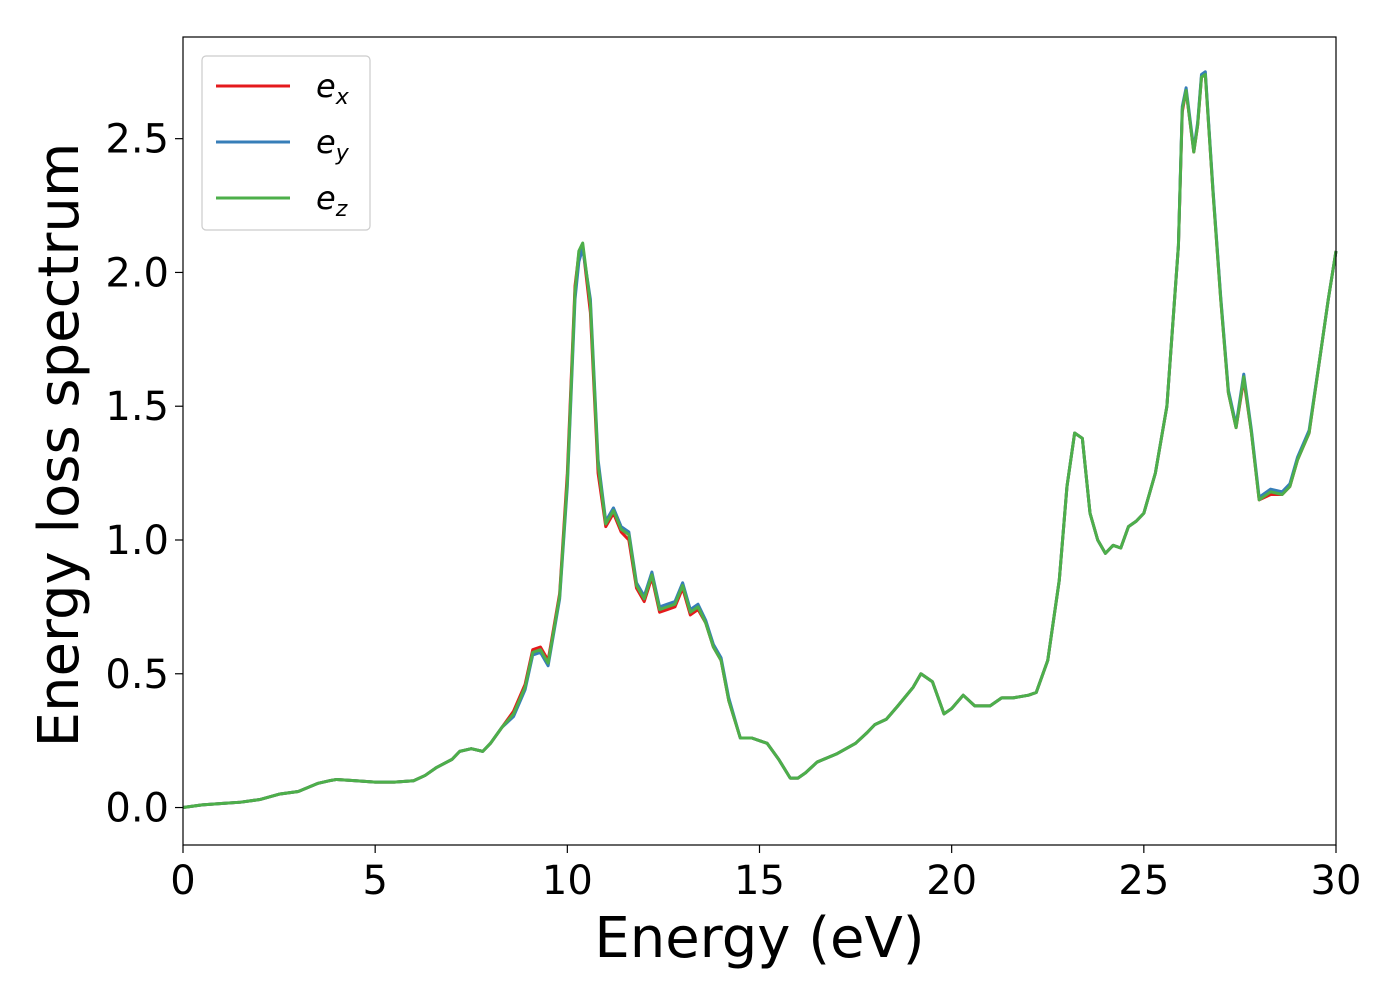 This screenshot has height=1000, width=1400. I want to click on x-axis-label: Energy (eV), so click(759, 938).